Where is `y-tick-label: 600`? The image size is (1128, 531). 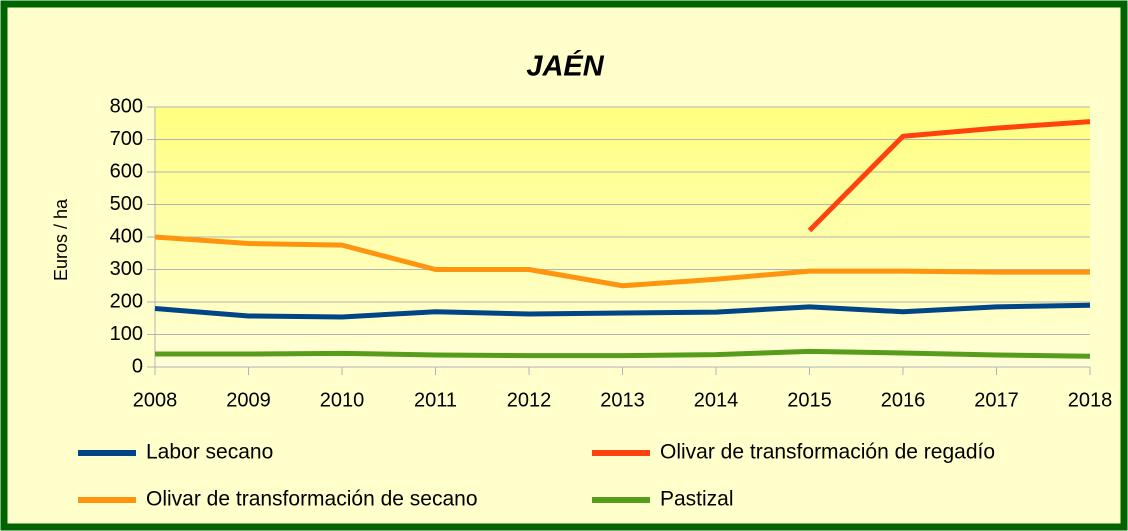 y-tick-label: 600 is located at coordinates (126, 171).